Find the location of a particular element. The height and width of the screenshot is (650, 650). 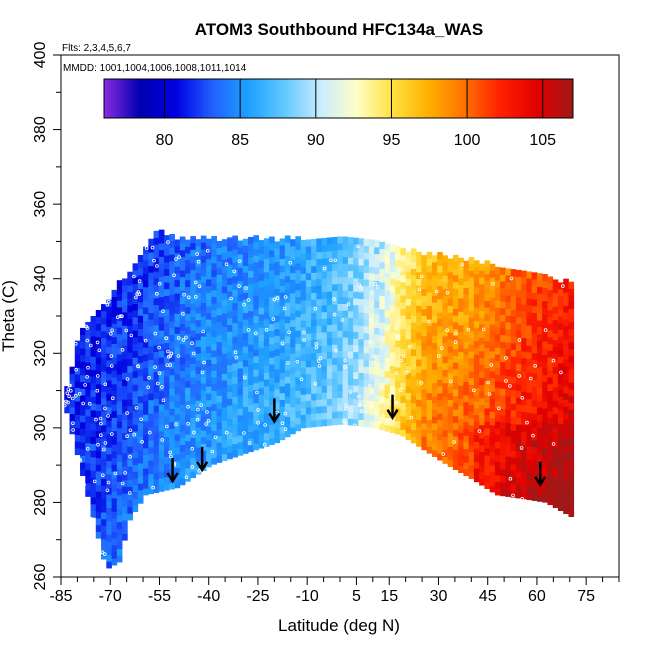

heatmap-cell-2081 is located at coordinates (413, 272).